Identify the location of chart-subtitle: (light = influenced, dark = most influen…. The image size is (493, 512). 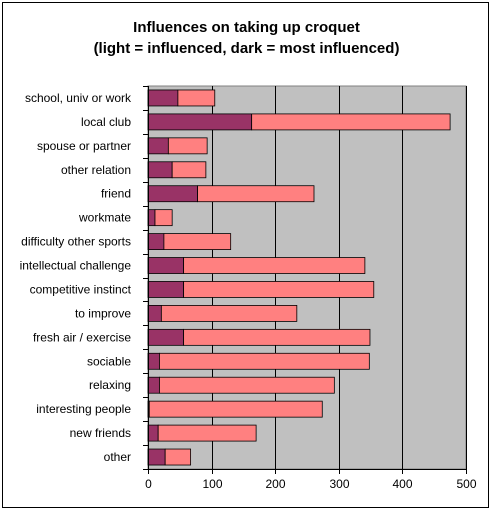
(246, 48).